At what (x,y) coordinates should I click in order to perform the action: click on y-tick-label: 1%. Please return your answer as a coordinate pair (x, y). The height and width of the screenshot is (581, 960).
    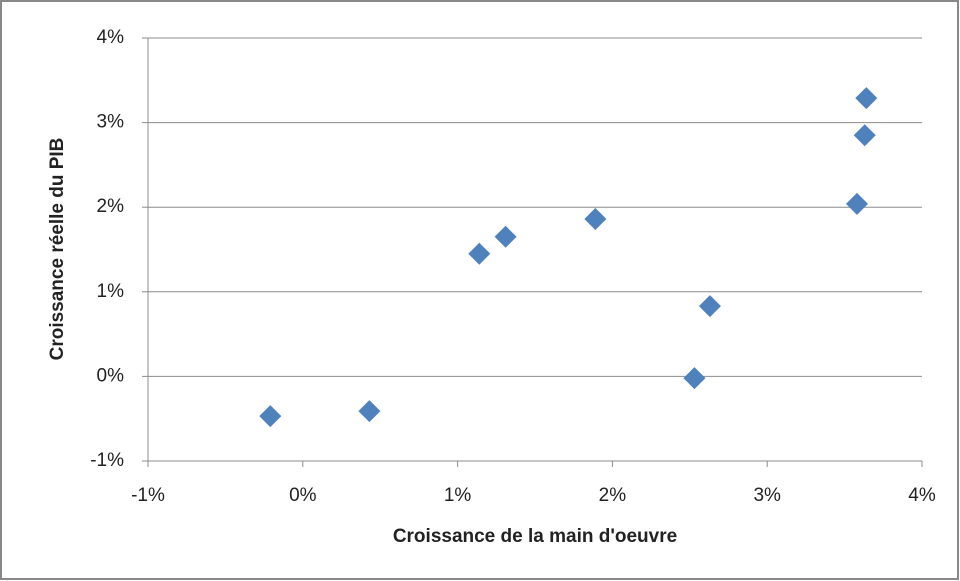
    Looking at the image, I should click on (111, 291).